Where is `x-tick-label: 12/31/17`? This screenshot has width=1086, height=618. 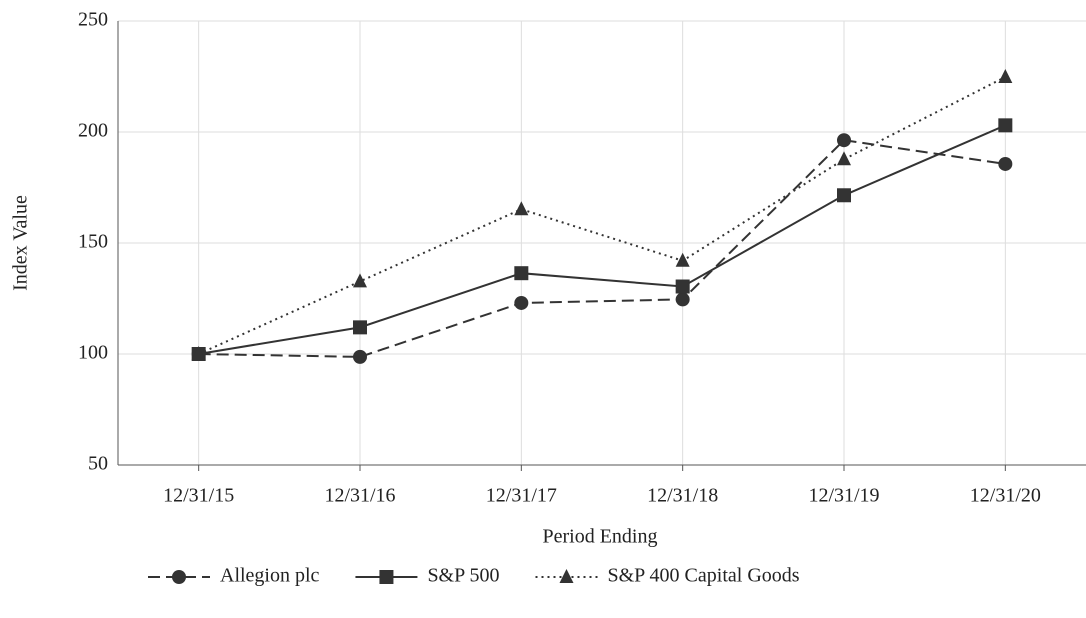
x-tick-label: 12/31/17 is located at coordinates (521, 496).